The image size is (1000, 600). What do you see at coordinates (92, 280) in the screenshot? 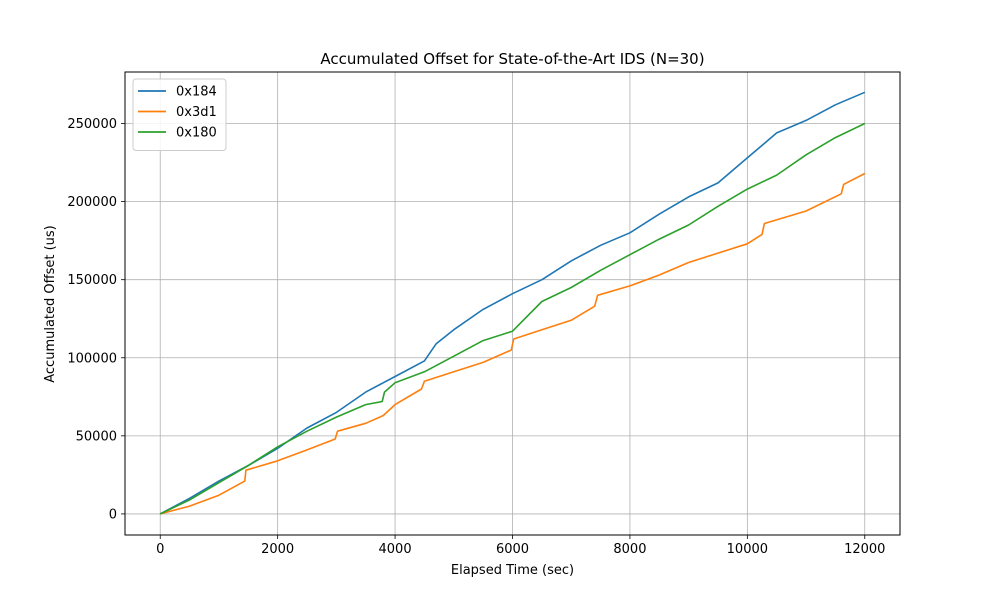
I see `y-tick-label: 150000` at bounding box center [92, 280].